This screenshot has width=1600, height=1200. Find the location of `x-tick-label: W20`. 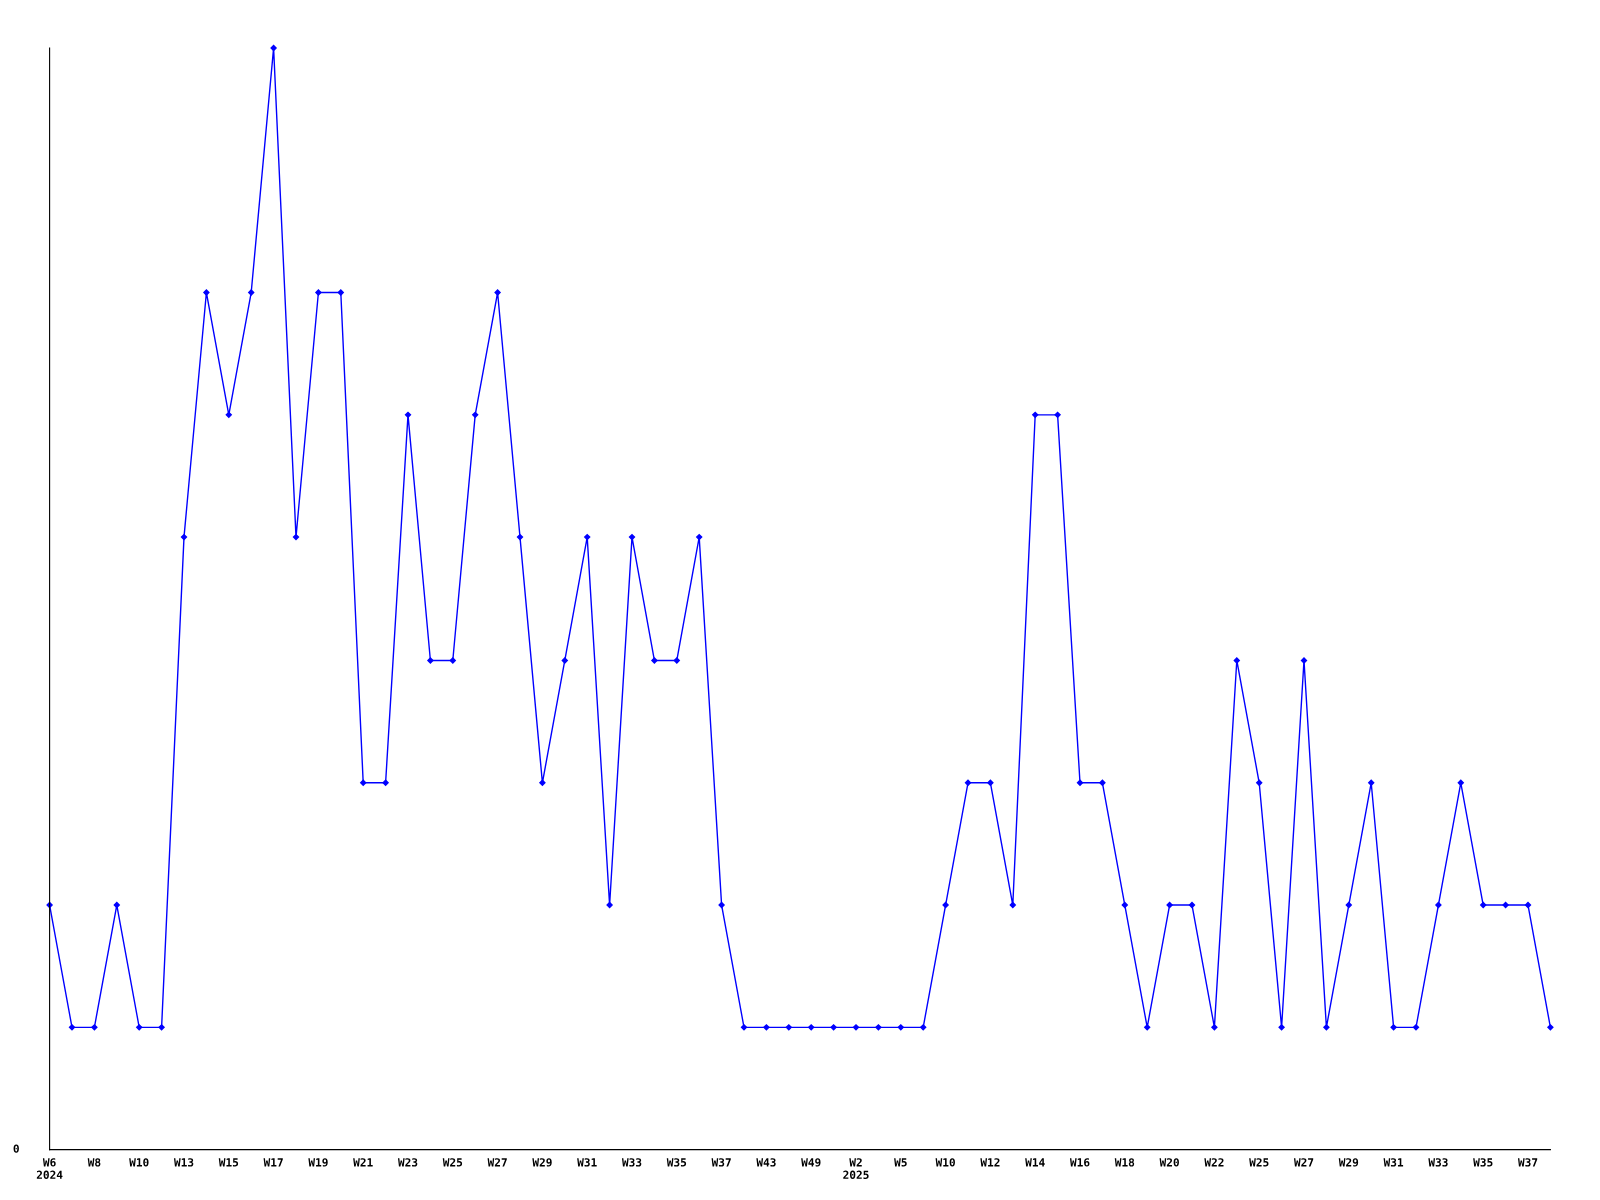

x-tick-label: W20 is located at coordinates (1169, 1162).